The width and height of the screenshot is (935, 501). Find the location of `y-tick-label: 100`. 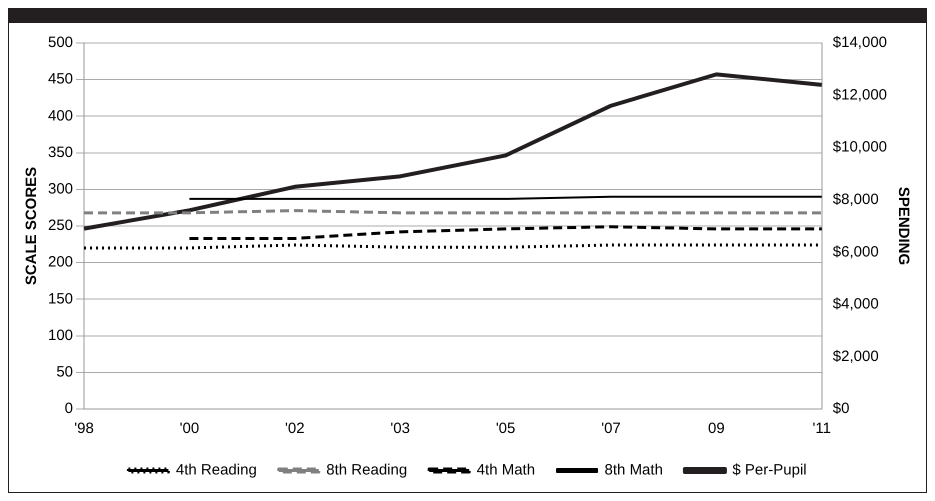

y-tick-label: 100 is located at coordinates (61, 335).